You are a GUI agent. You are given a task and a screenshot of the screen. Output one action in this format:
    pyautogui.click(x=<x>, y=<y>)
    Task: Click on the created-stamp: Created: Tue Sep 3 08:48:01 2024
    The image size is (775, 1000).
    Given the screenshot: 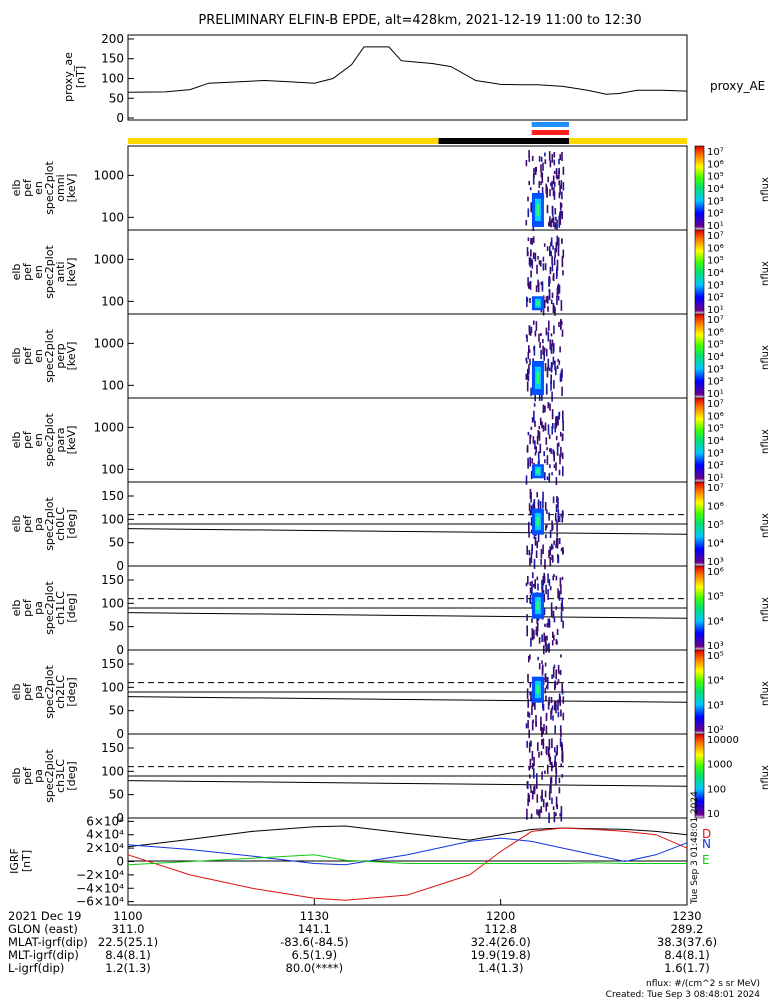 What is the action you would take?
    pyautogui.click(x=683, y=995)
    